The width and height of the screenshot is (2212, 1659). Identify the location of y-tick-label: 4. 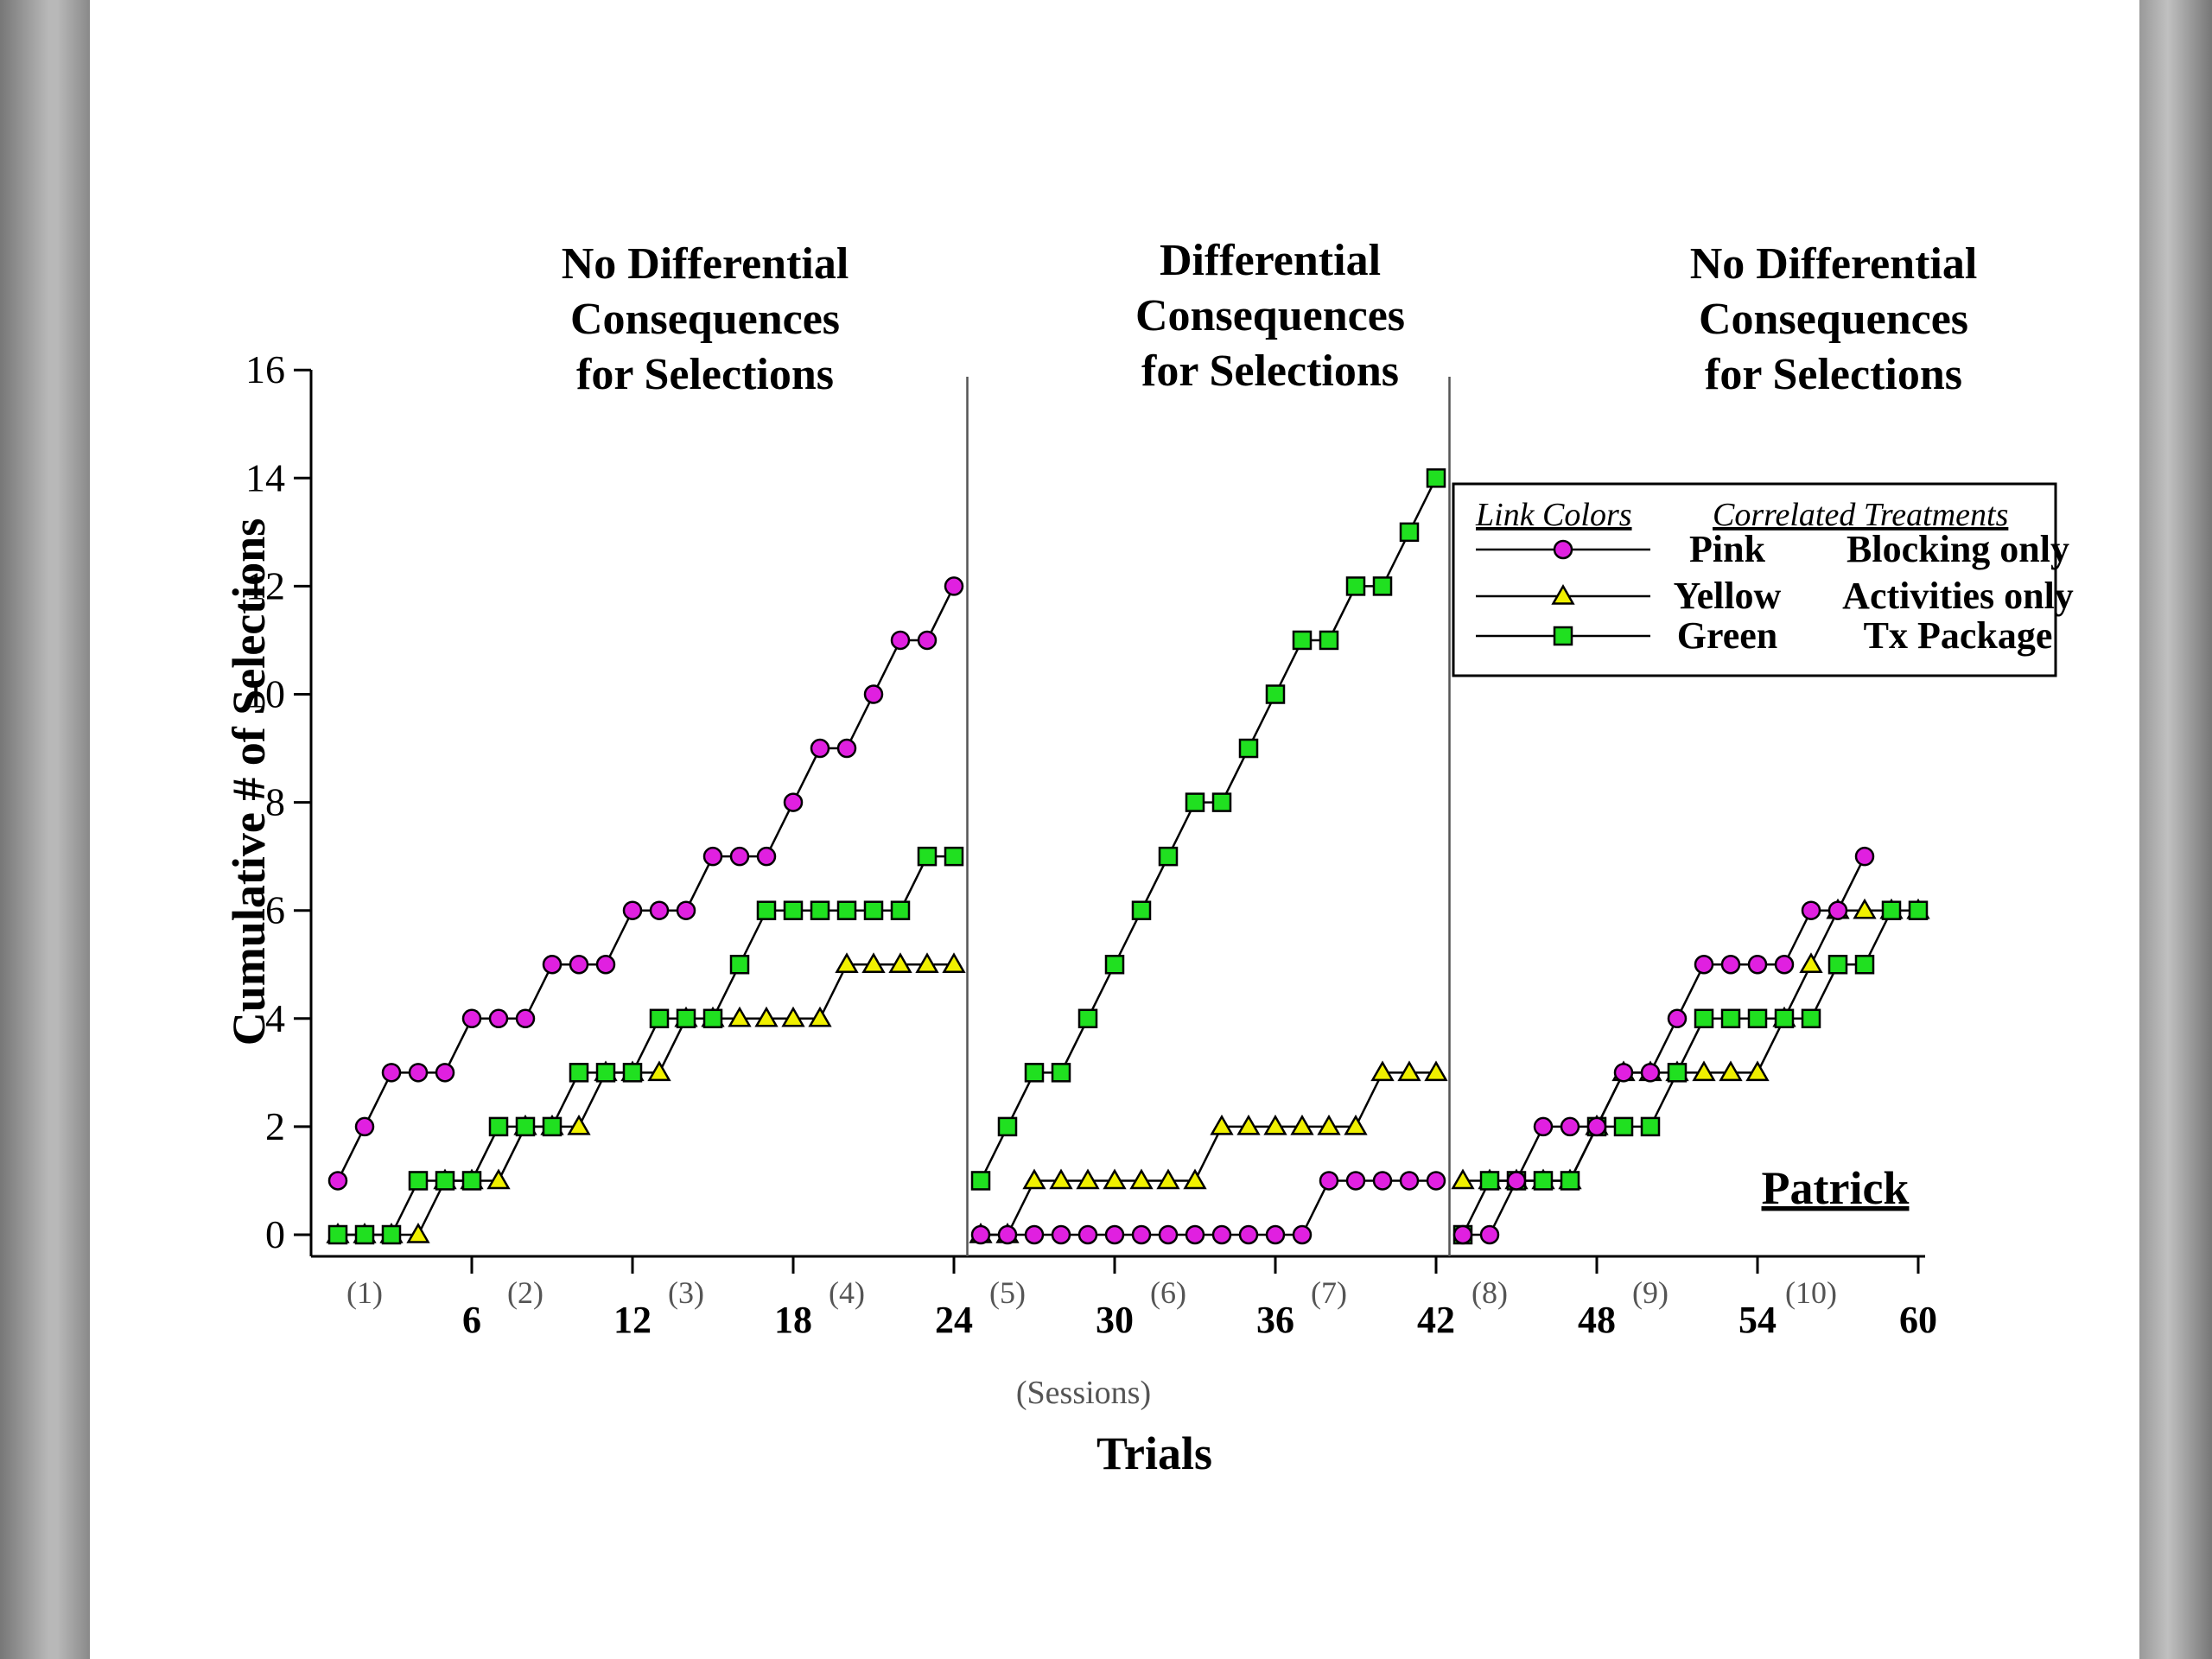
(275, 1018).